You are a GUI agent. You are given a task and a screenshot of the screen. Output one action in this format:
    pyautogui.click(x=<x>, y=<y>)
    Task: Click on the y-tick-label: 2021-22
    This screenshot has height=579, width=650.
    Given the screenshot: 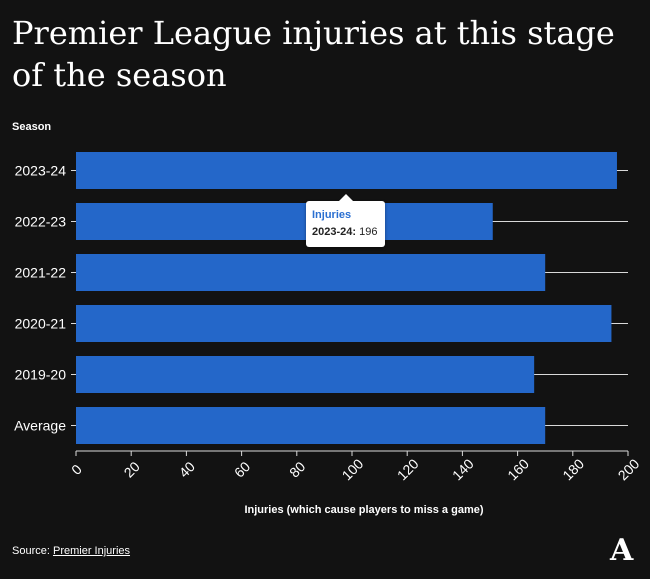 What is the action you would take?
    pyautogui.click(x=41, y=273)
    